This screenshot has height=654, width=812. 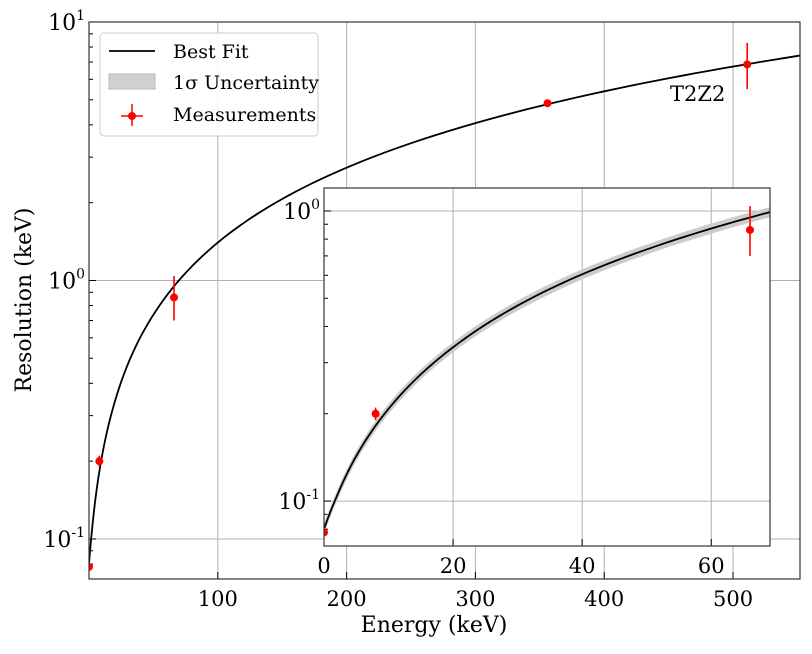 I want to click on x-tick-label: 400, so click(x=604, y=599).